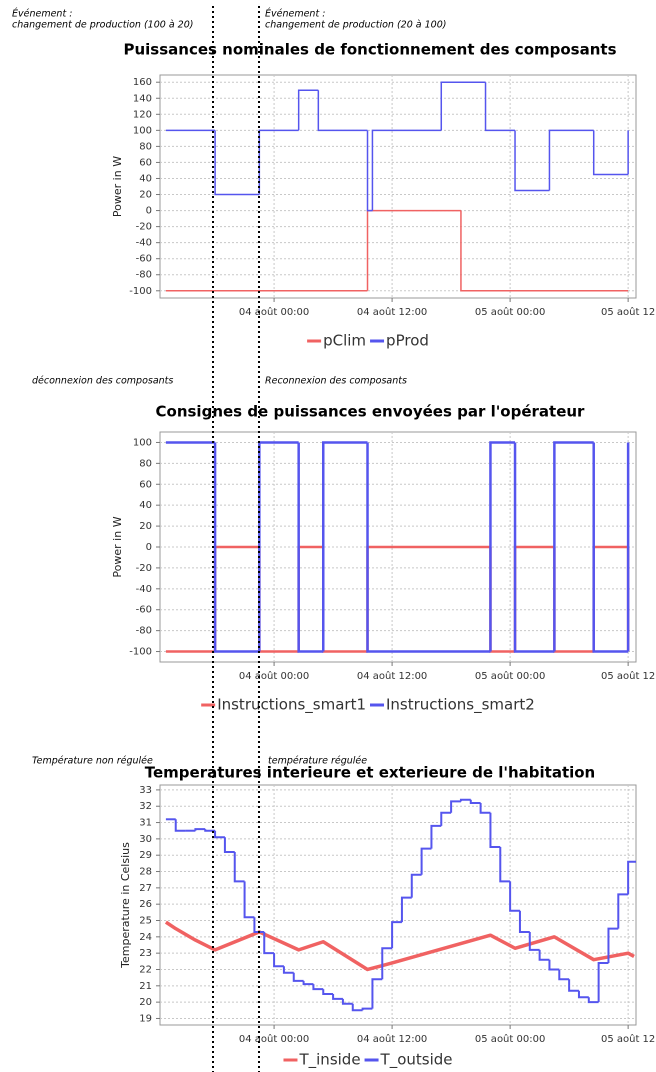 The image size is (656, 1072). I want to click on y-tick-label: 28, so click(145, 872).